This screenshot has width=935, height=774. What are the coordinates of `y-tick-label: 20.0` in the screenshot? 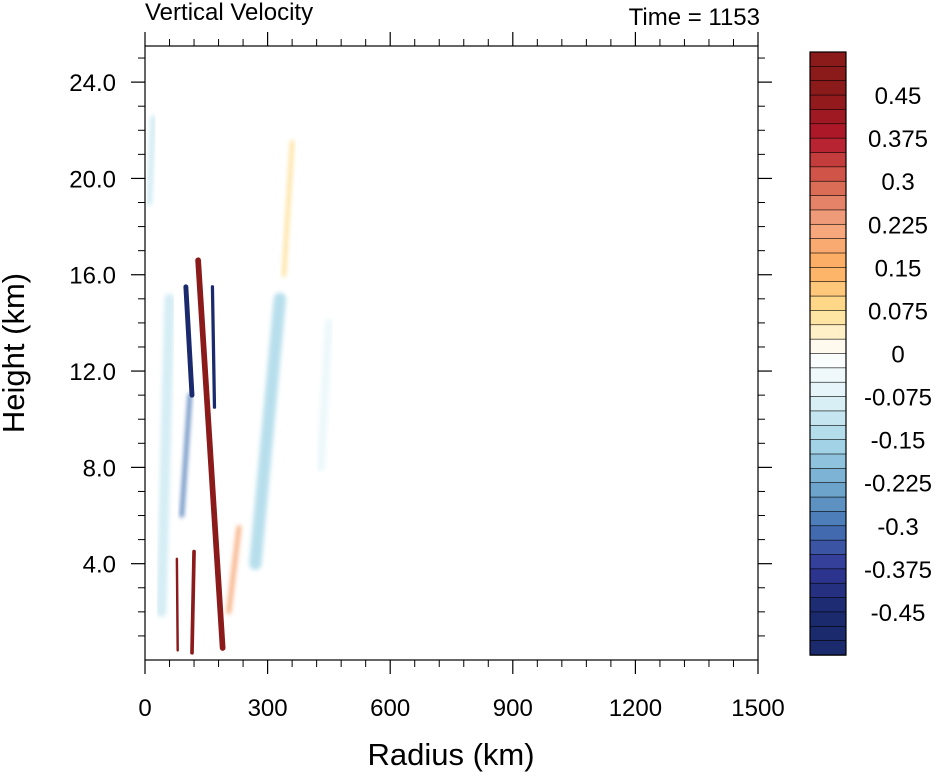 It's located at (92, 179).